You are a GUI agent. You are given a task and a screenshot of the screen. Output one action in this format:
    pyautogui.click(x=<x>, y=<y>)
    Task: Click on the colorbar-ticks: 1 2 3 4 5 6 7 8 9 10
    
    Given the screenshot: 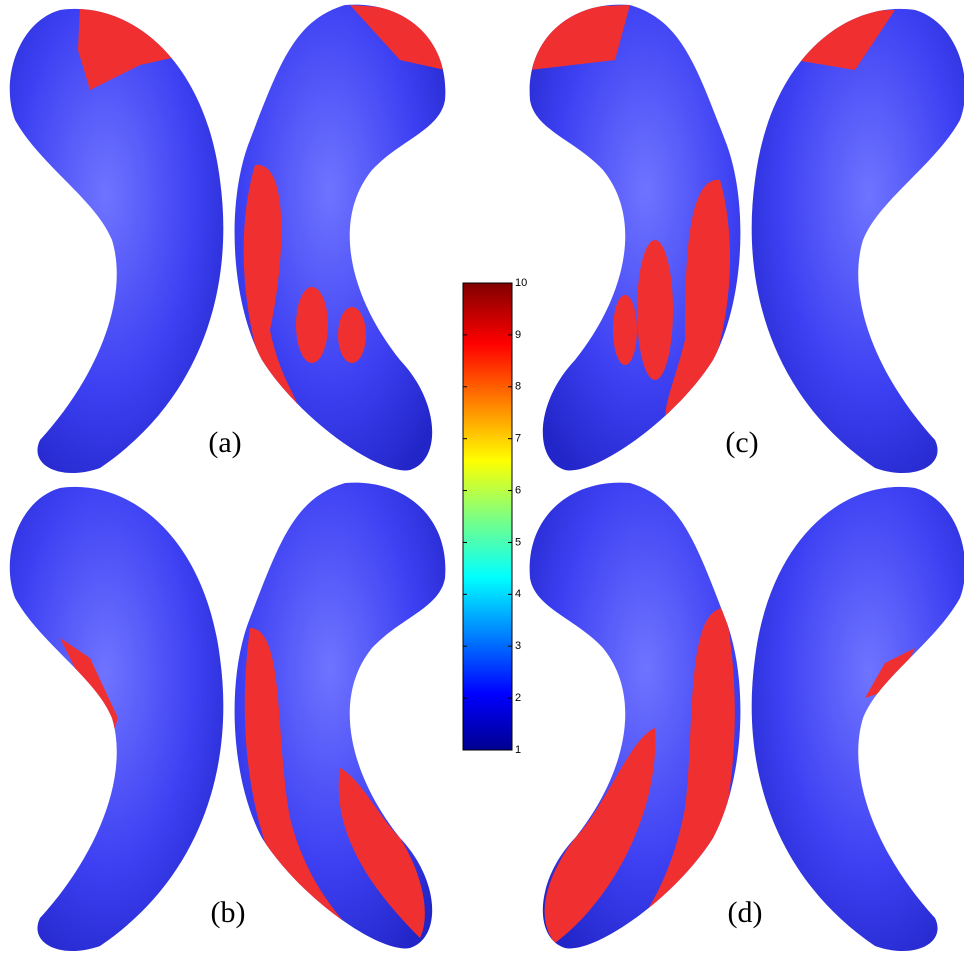 What is the action you would take?
    pyautogui.click(x=495, y=516)
    